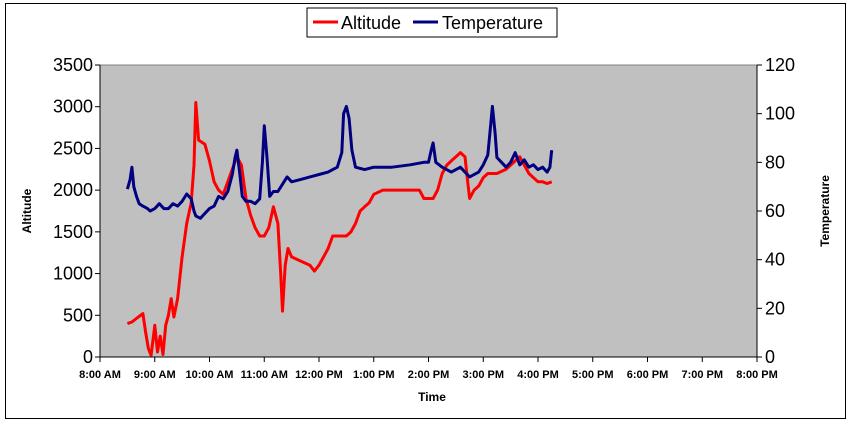  What do you see at coordinates (432, 397) in the screenshot?
I see `x-axis-title: Time` at bounding box center [432, 397].